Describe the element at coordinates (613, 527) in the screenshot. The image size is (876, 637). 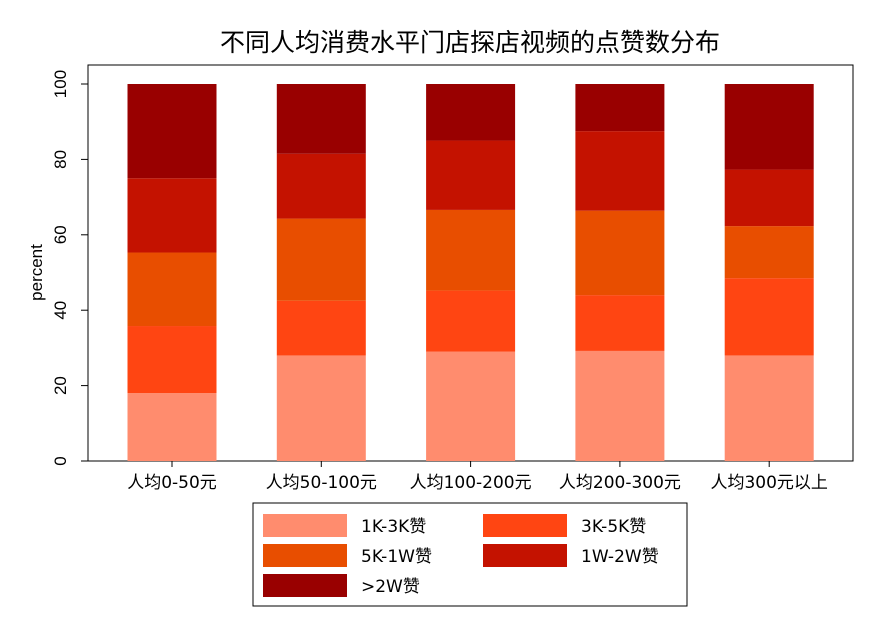
I see `legend-label: 3K-5K赞` at that location.